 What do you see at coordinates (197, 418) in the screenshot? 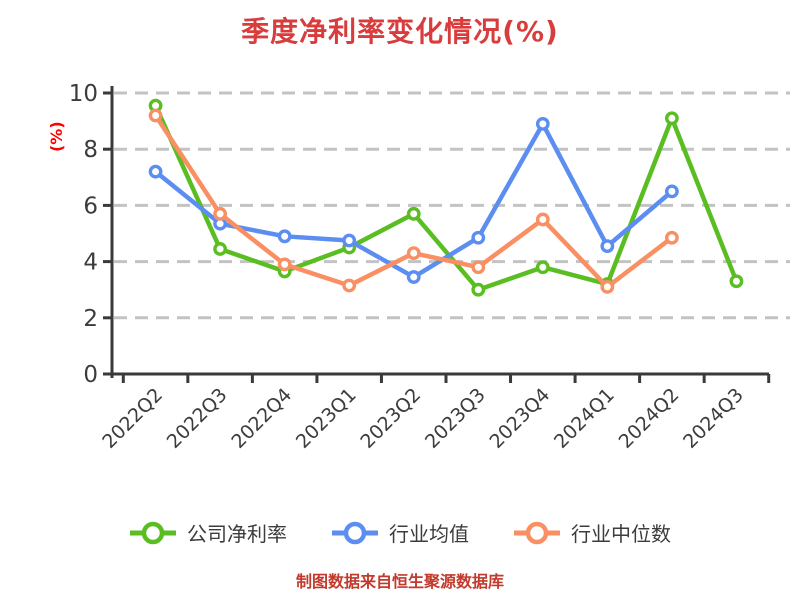
I see `x-tick-label: 2022Q3` at bounding box center [197, 418].